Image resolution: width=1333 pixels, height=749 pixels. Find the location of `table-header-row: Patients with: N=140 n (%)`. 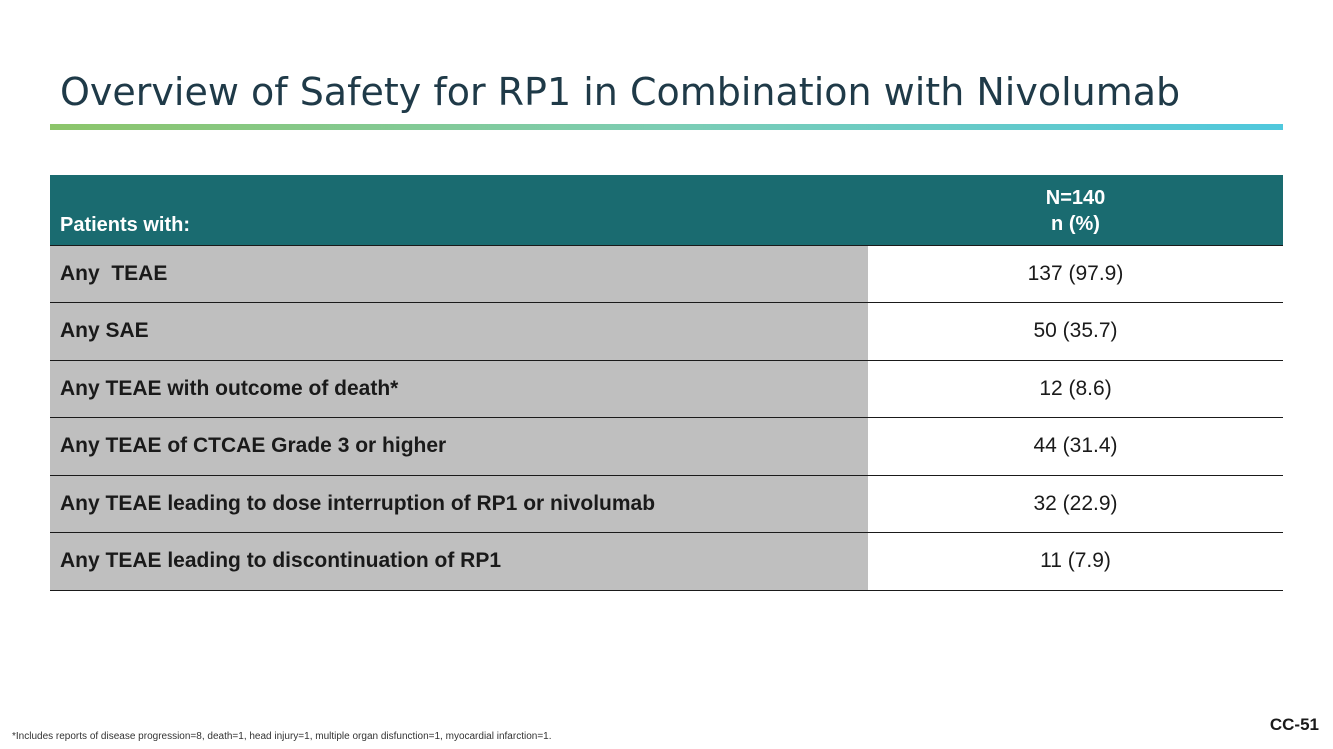

table-header-row: Patients with: N=140 n (%) is located at coordinates (666, 210).